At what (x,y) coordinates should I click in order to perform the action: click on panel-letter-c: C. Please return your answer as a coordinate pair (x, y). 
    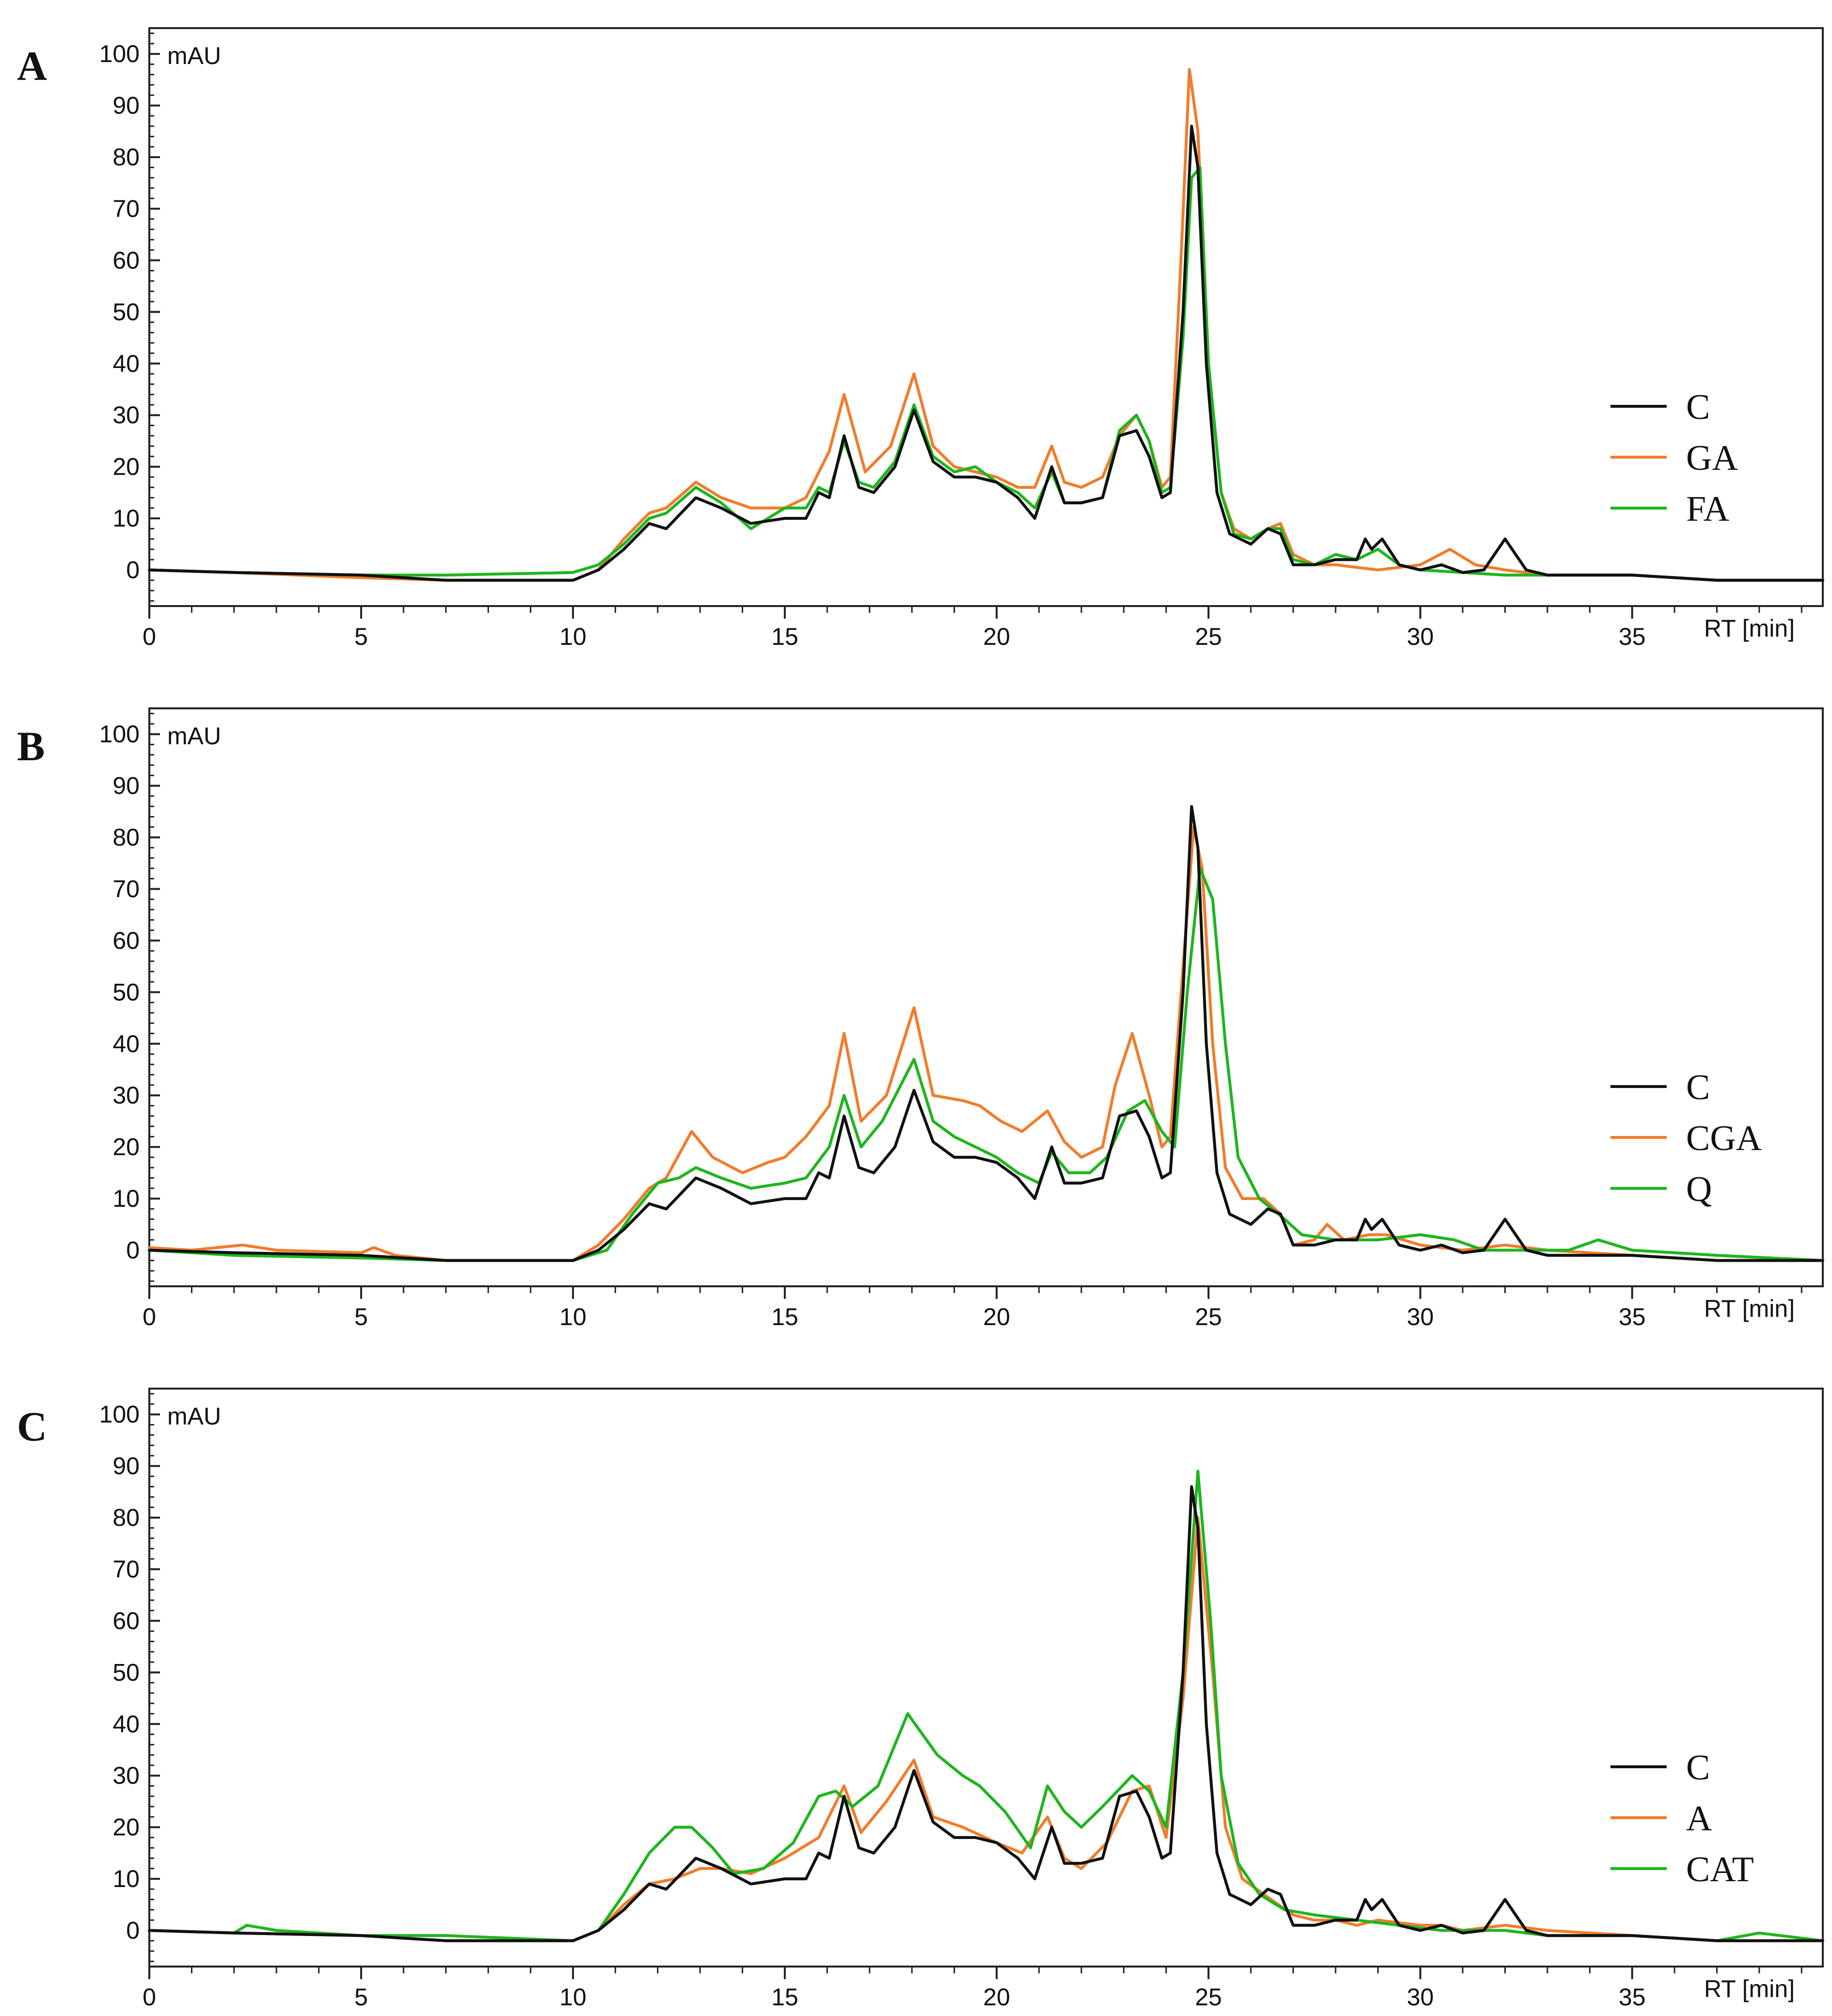
    Looking at the image, I should click on (32, 1426).